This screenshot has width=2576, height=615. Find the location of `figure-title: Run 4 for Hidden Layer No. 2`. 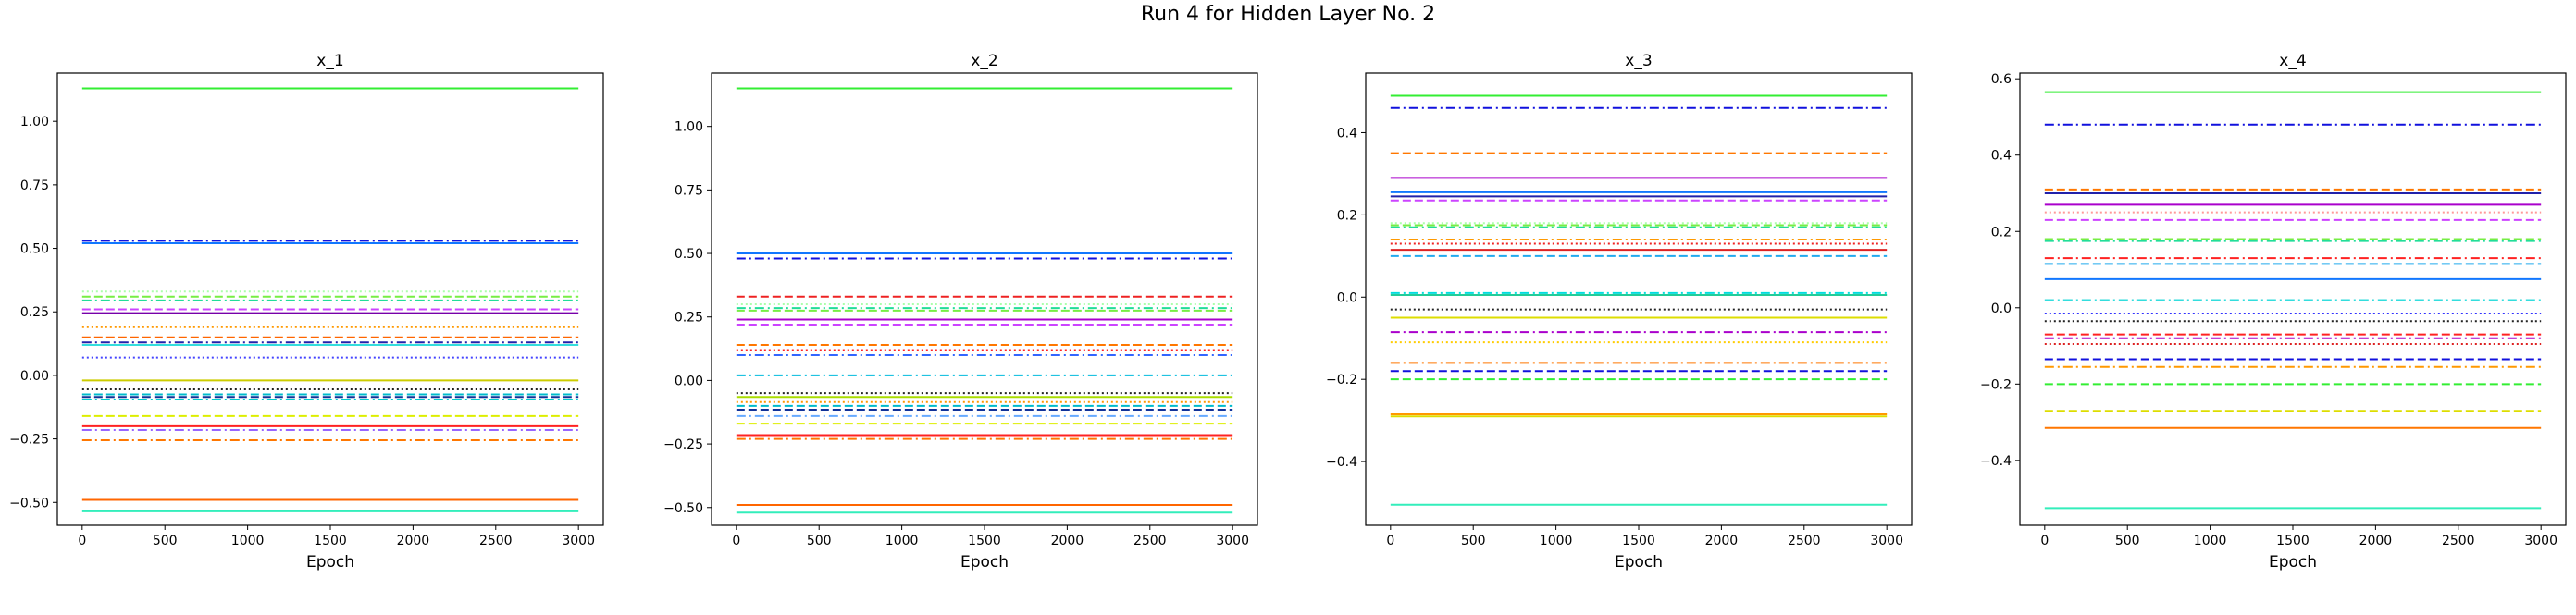

figure-title: Run 4 for Hidden Layer No. 2 is located at coordinates (1288, 14).